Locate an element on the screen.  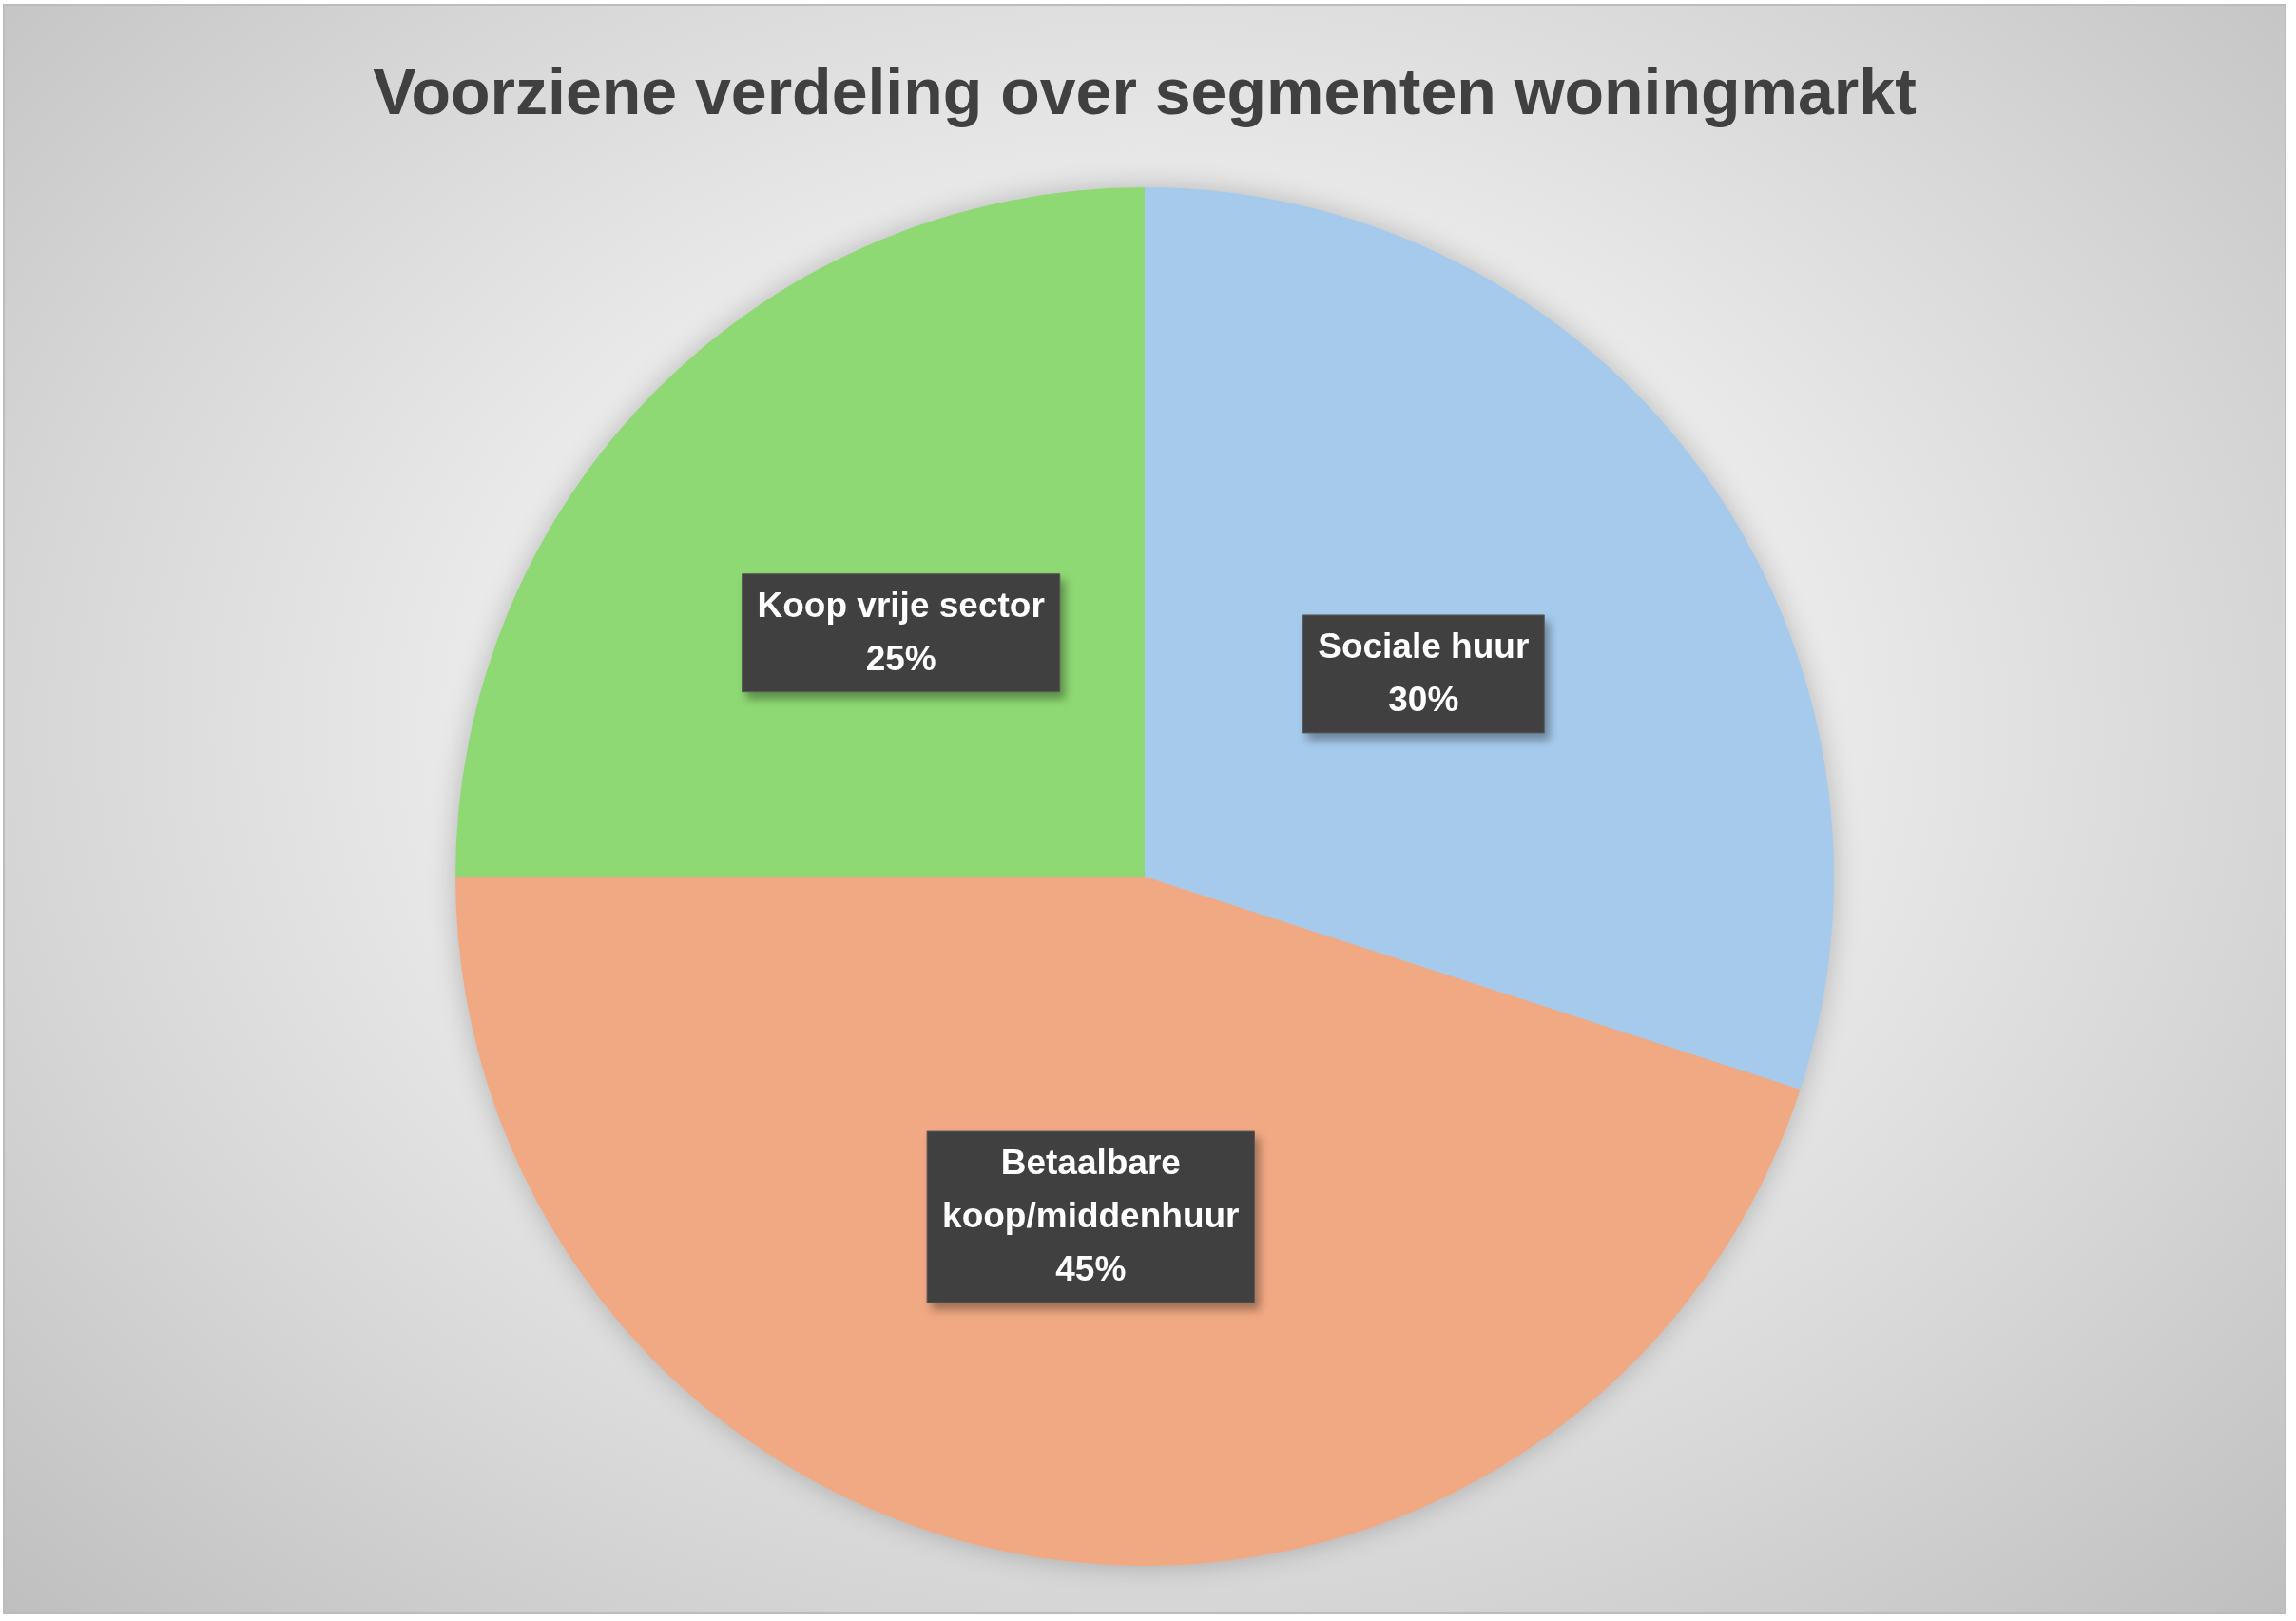
chart-title: Voorziene verdeling over segmenten woningmarkt is located at coordinates (1145, 91).